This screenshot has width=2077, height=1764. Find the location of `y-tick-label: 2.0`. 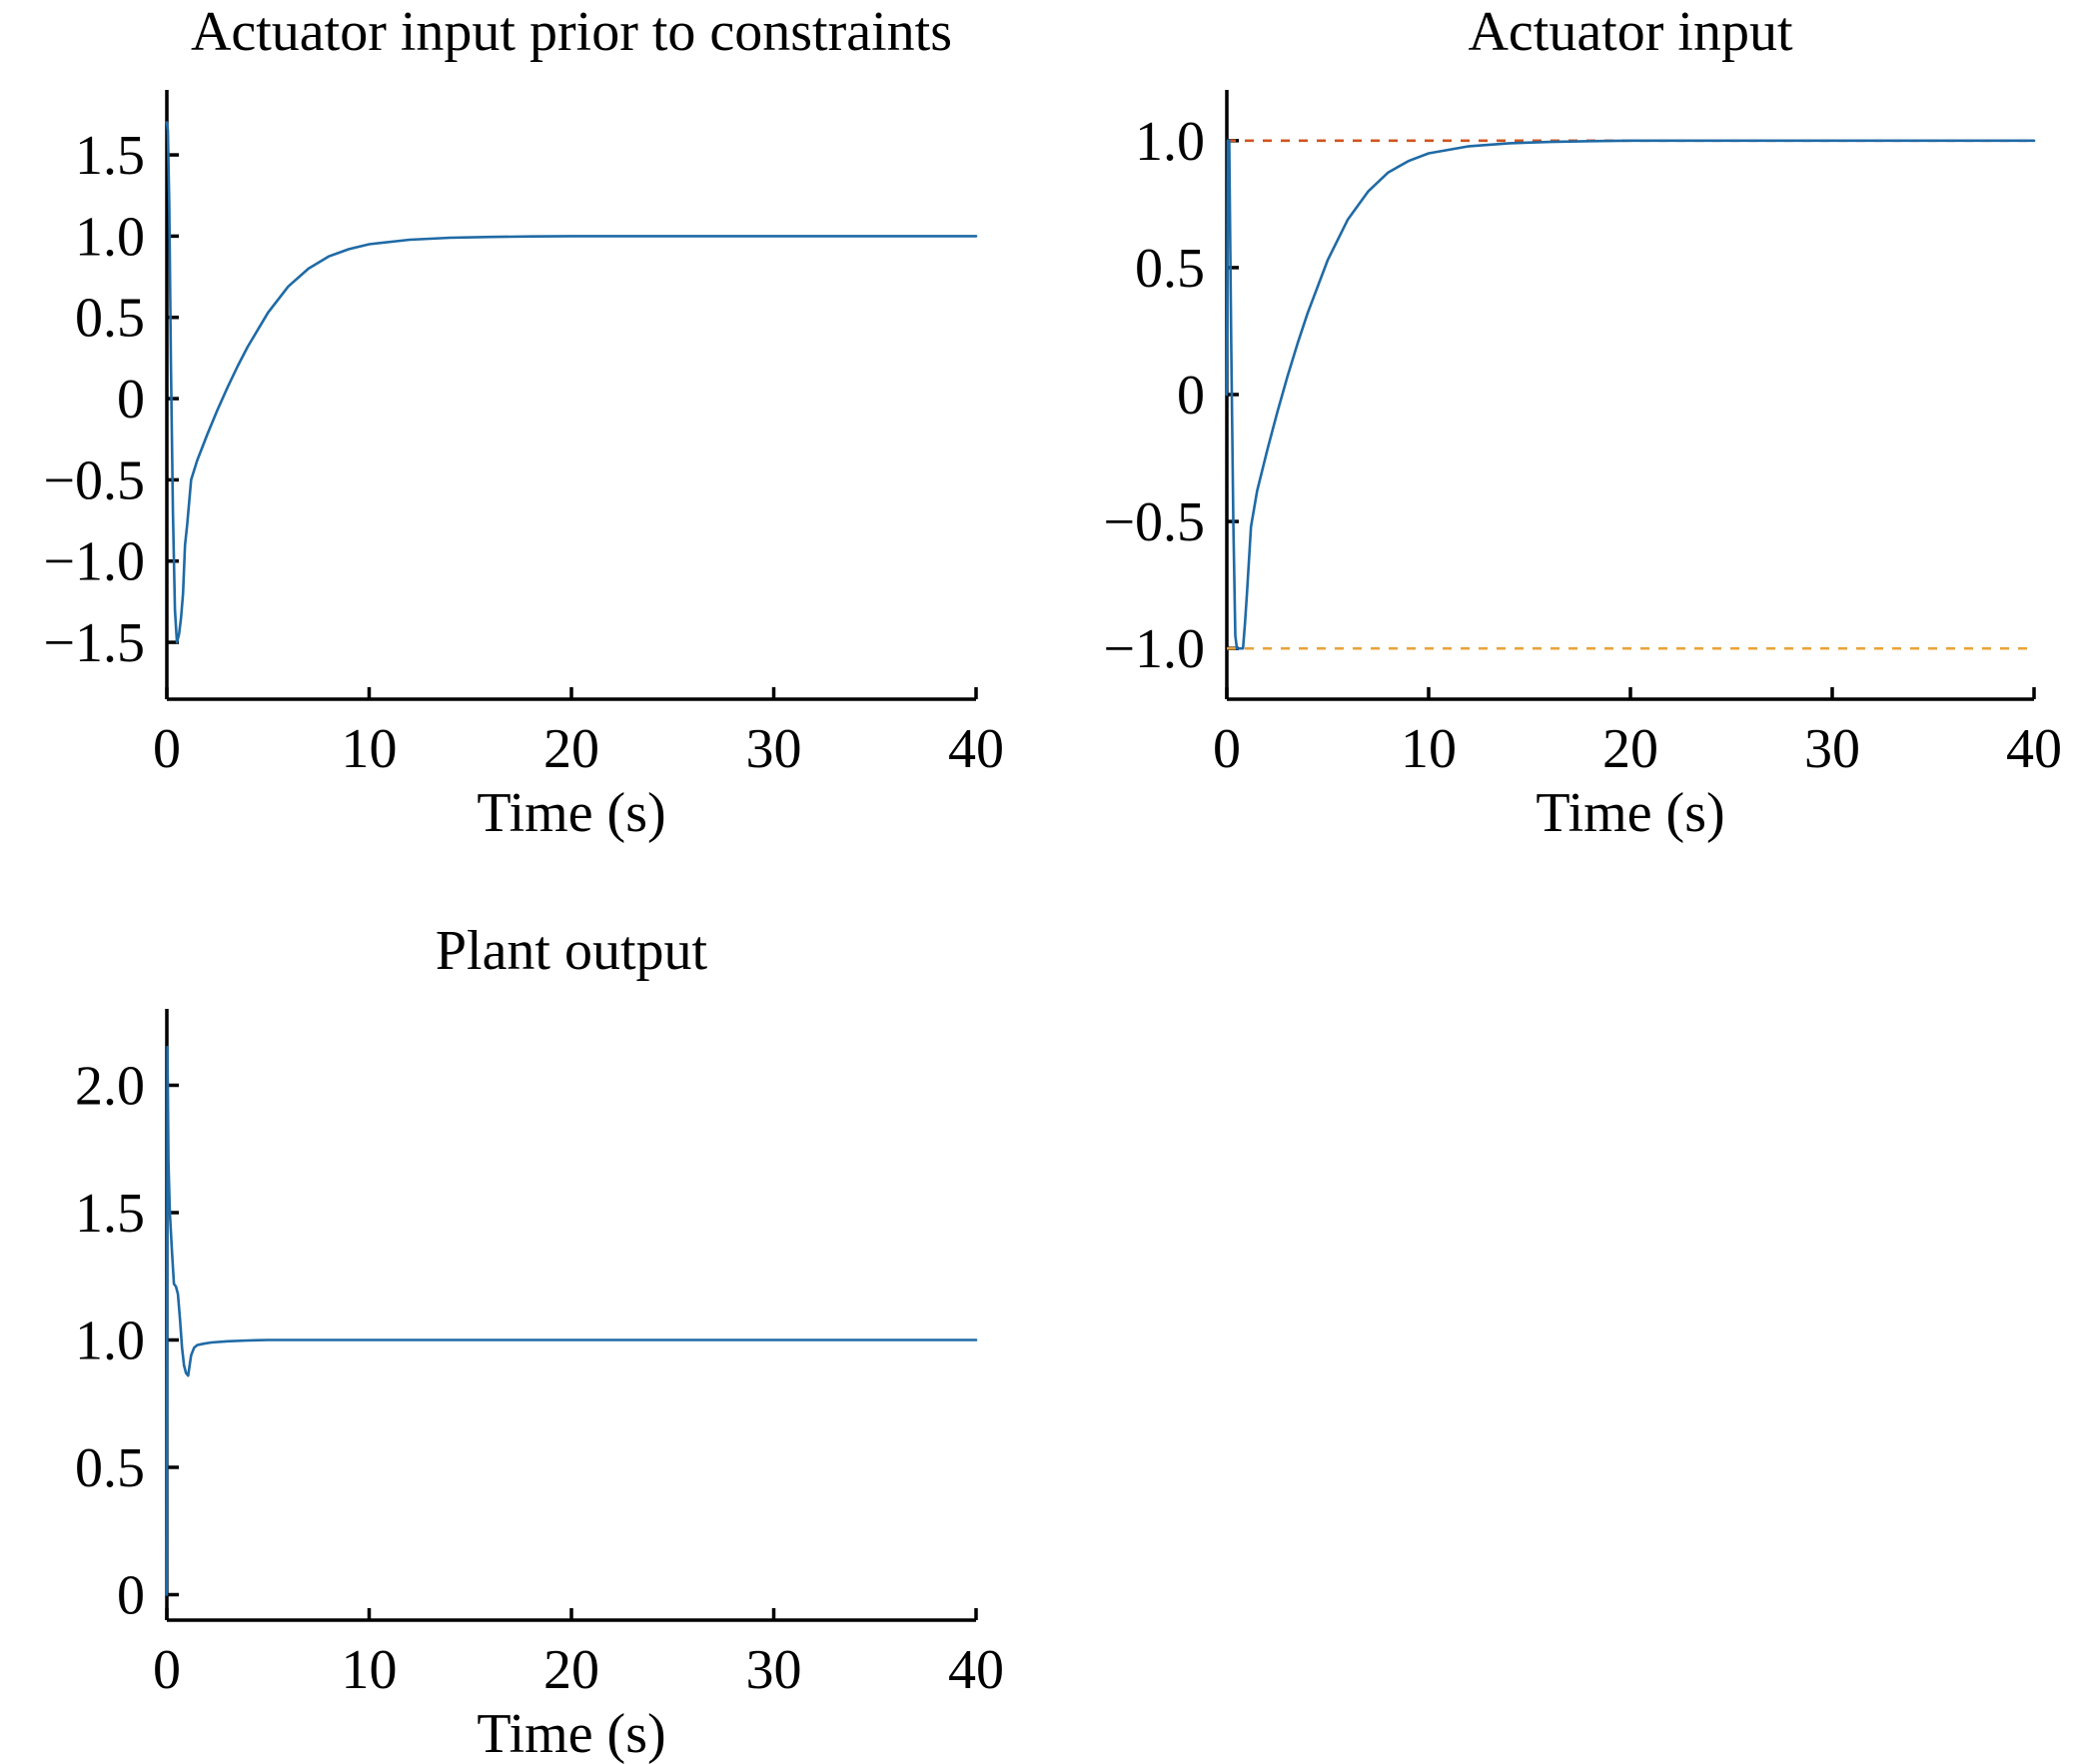

y-tick-label: 2.0 is located at coordinates (110, 1087).